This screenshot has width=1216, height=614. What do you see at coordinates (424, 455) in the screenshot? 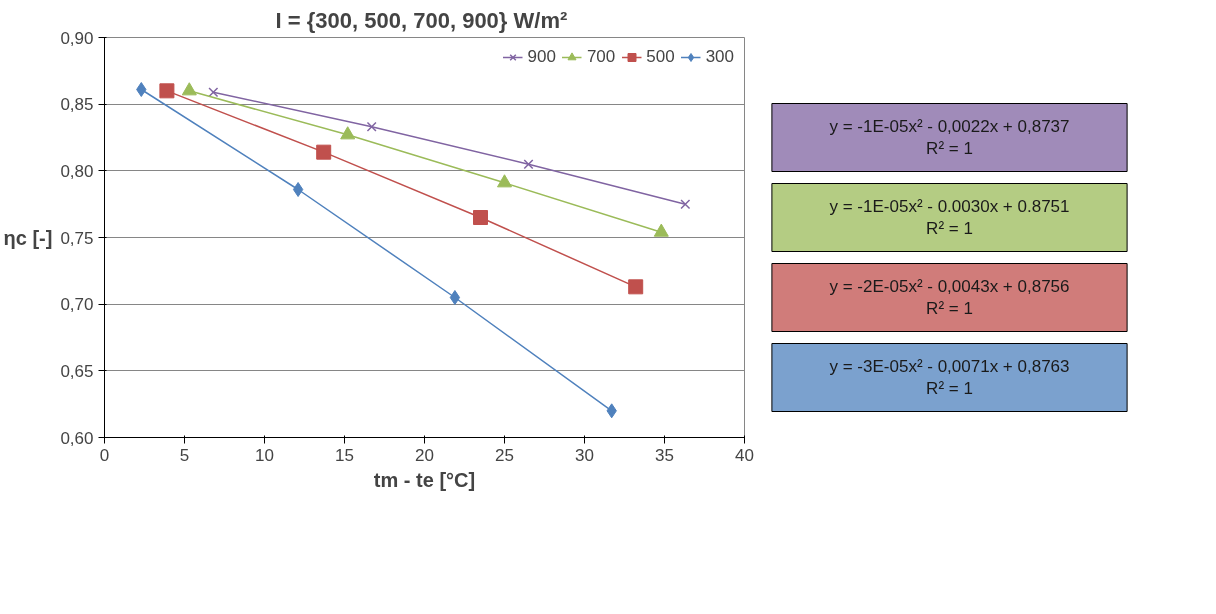
I see `x-tick-label: 20` at bounding box center [424, 455].